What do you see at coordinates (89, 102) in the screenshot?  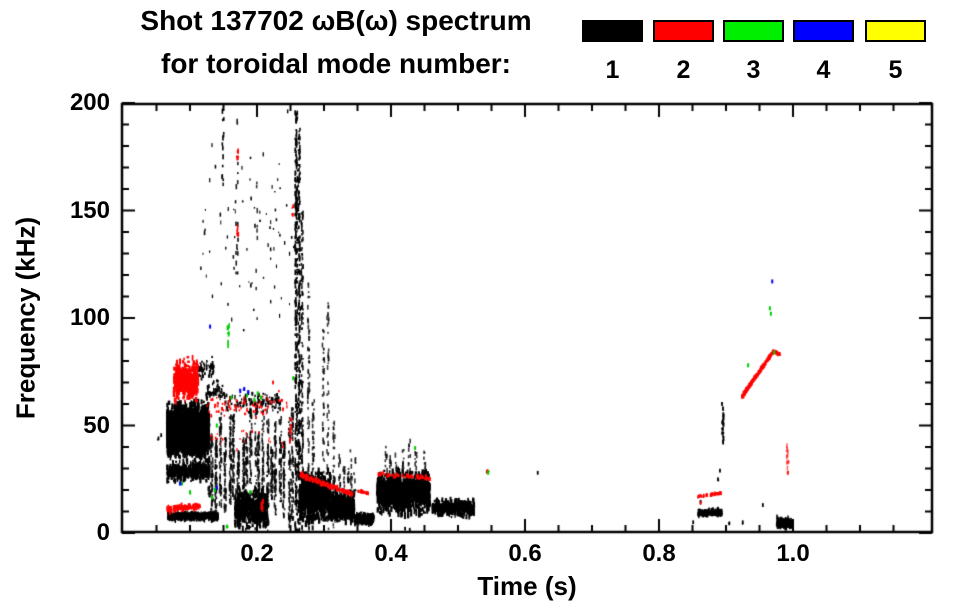 I see `y-tick-label-200: 200` at bounding box center [89, 102].